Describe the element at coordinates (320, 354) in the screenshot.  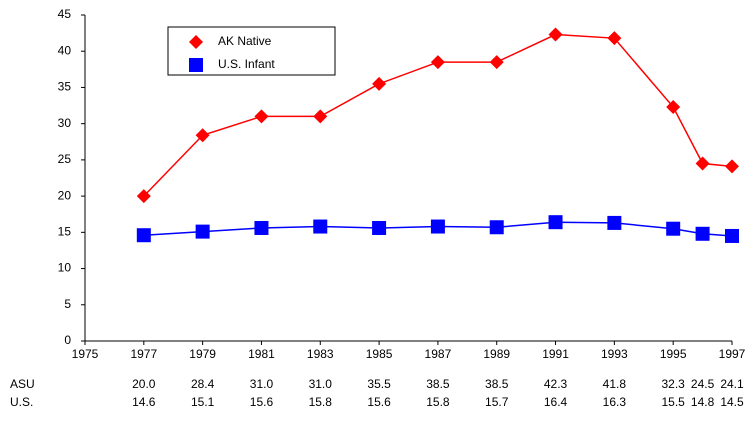
I see `x-tick-label: 1983` at that location.